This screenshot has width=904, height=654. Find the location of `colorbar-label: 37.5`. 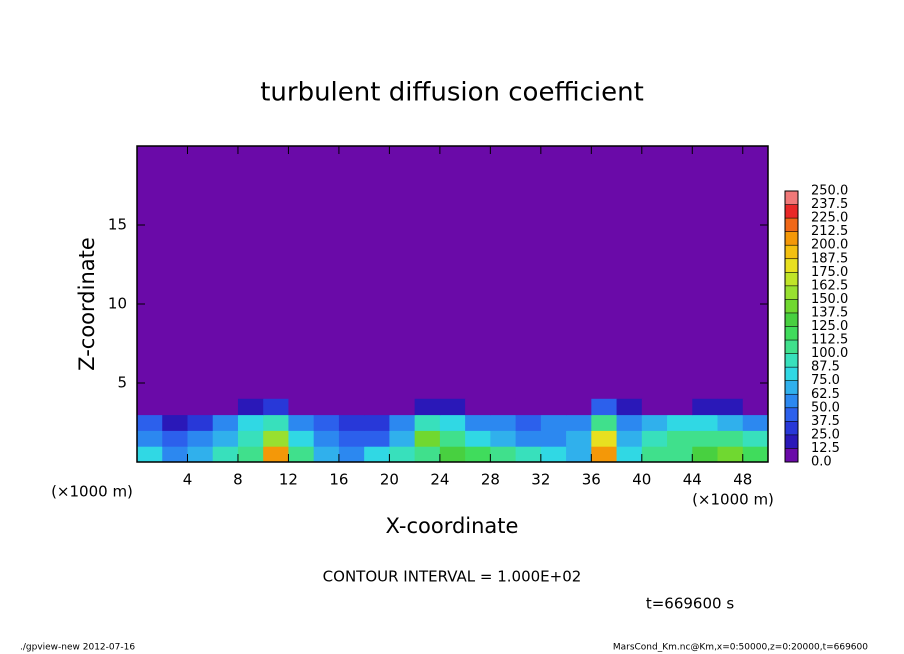

colorbar-label: 37.5 is located at coordinates (825, 421).